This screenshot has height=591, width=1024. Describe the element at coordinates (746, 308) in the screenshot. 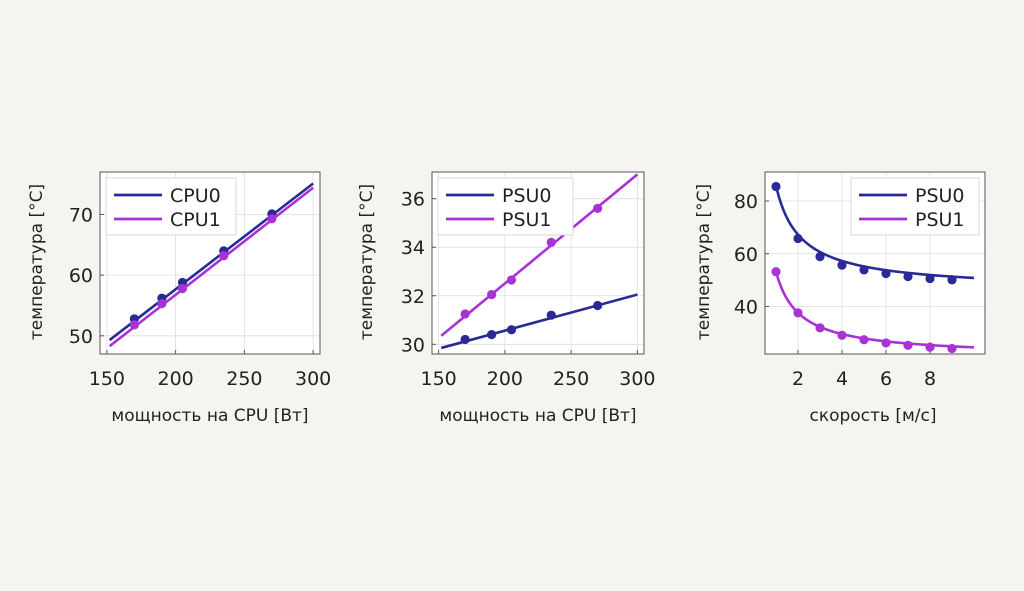

I see `y-tick-label: 40` at that location.